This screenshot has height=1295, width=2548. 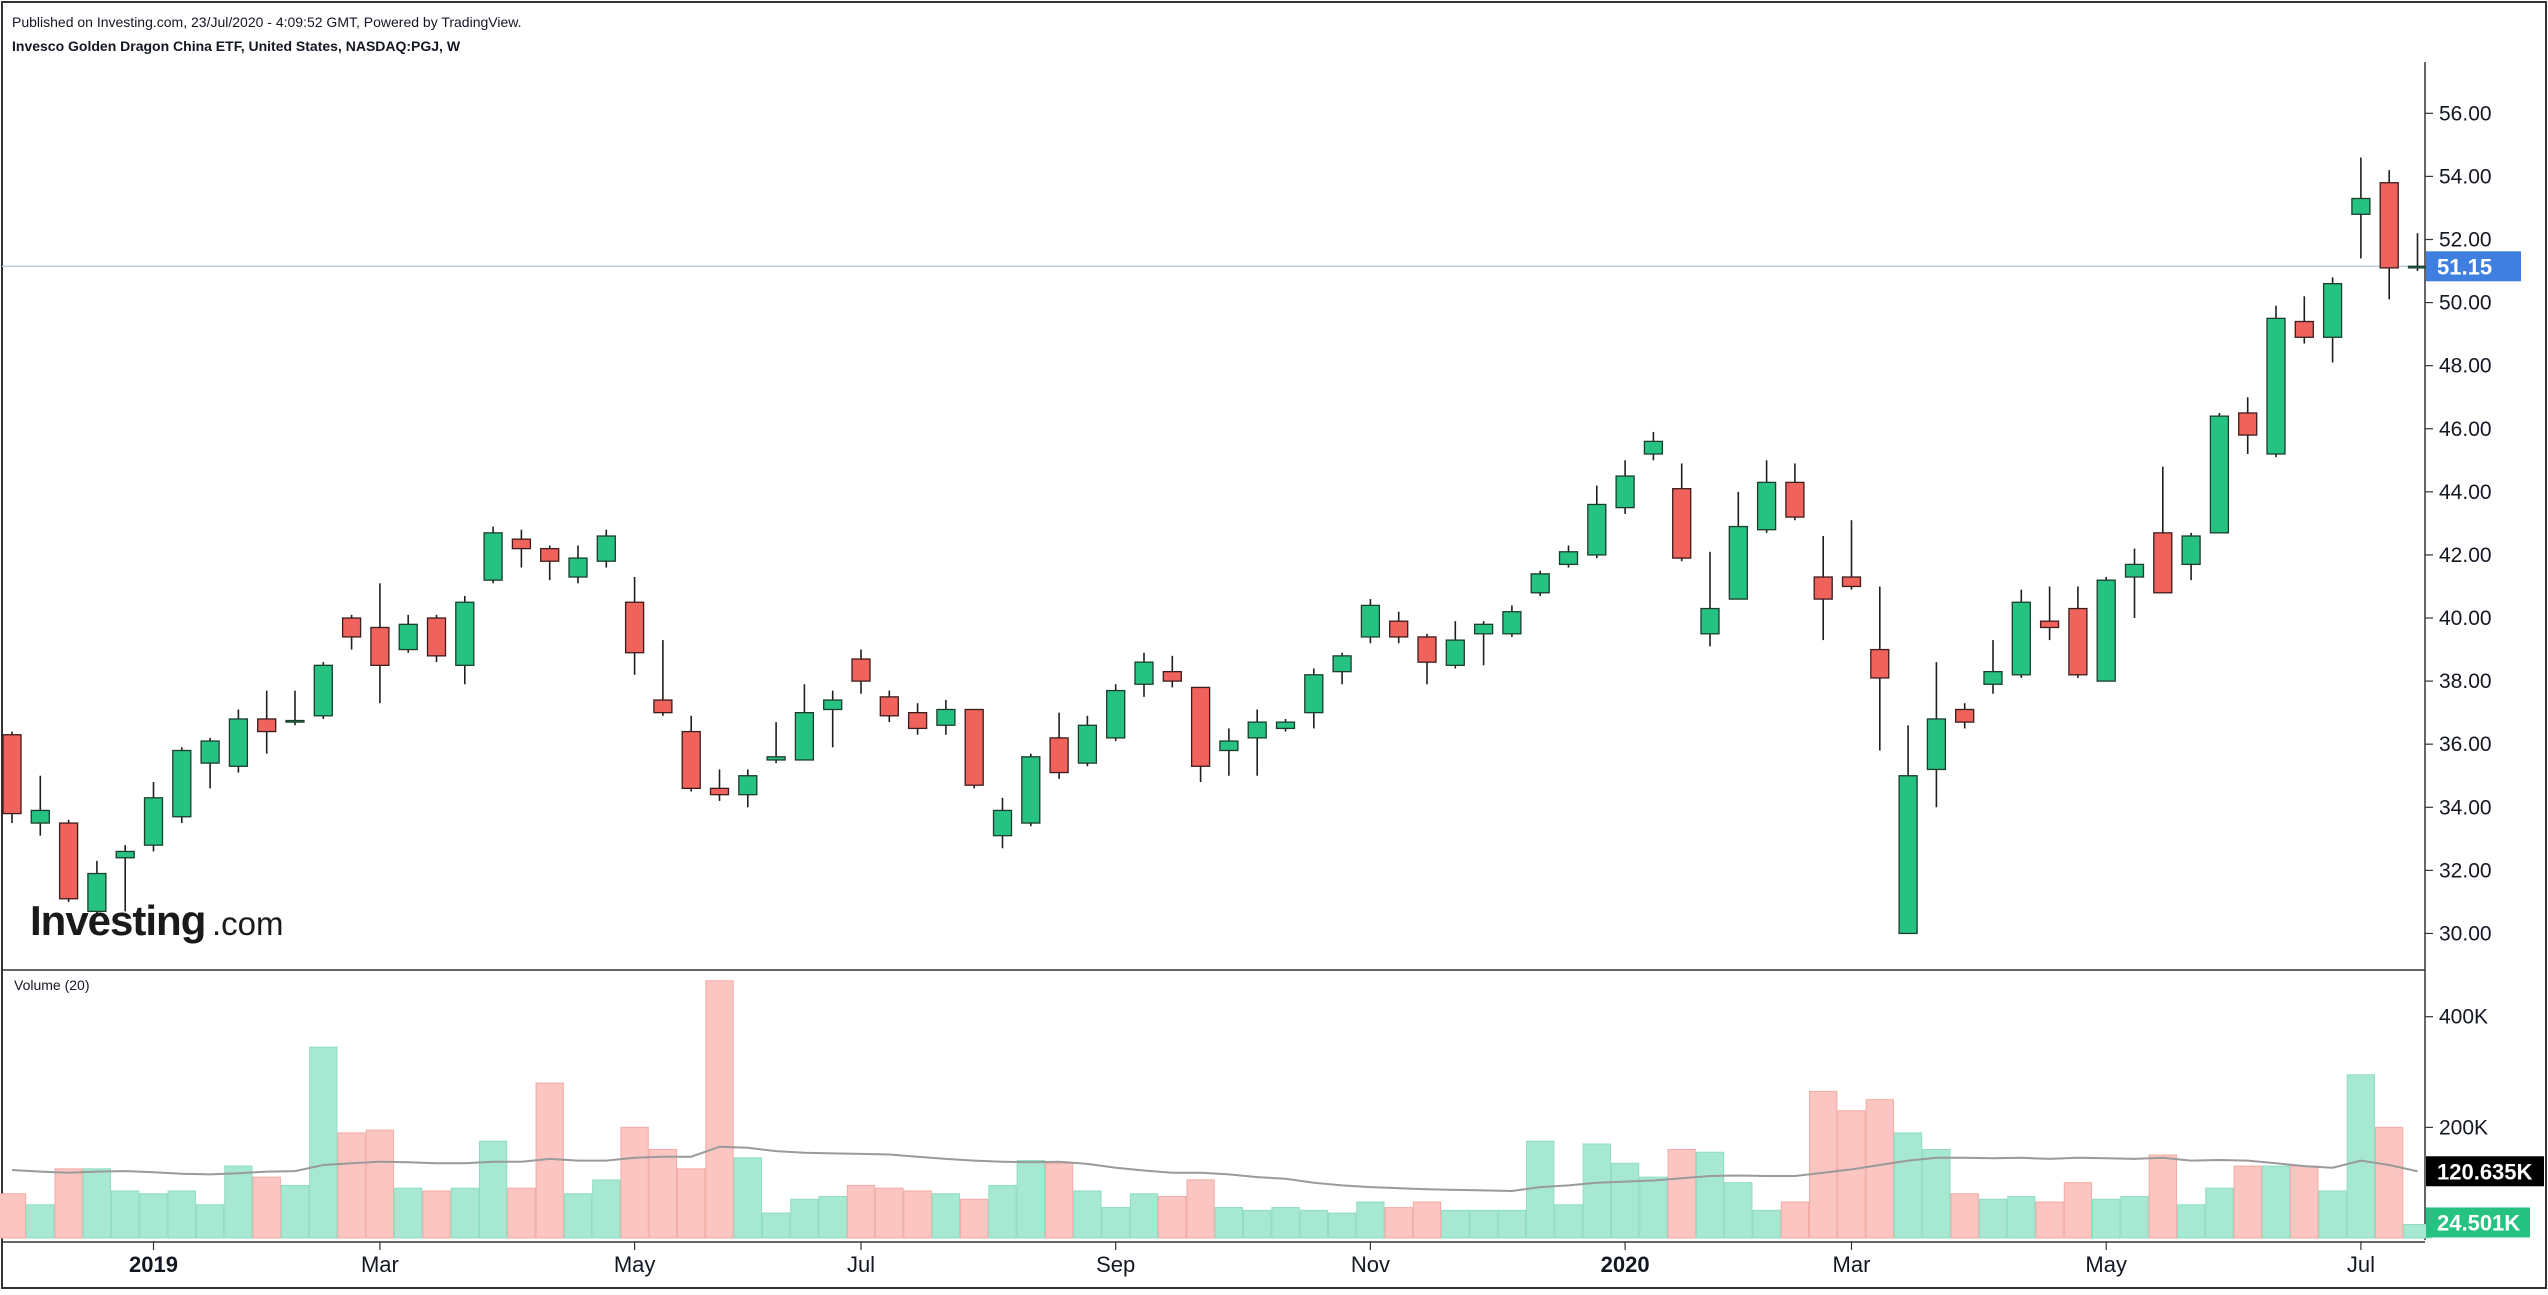 What do you see at coordinates (2465, 681) in the screenshot?
I see `price-tick-label: 38.00` at bounding box center [2465, 681].